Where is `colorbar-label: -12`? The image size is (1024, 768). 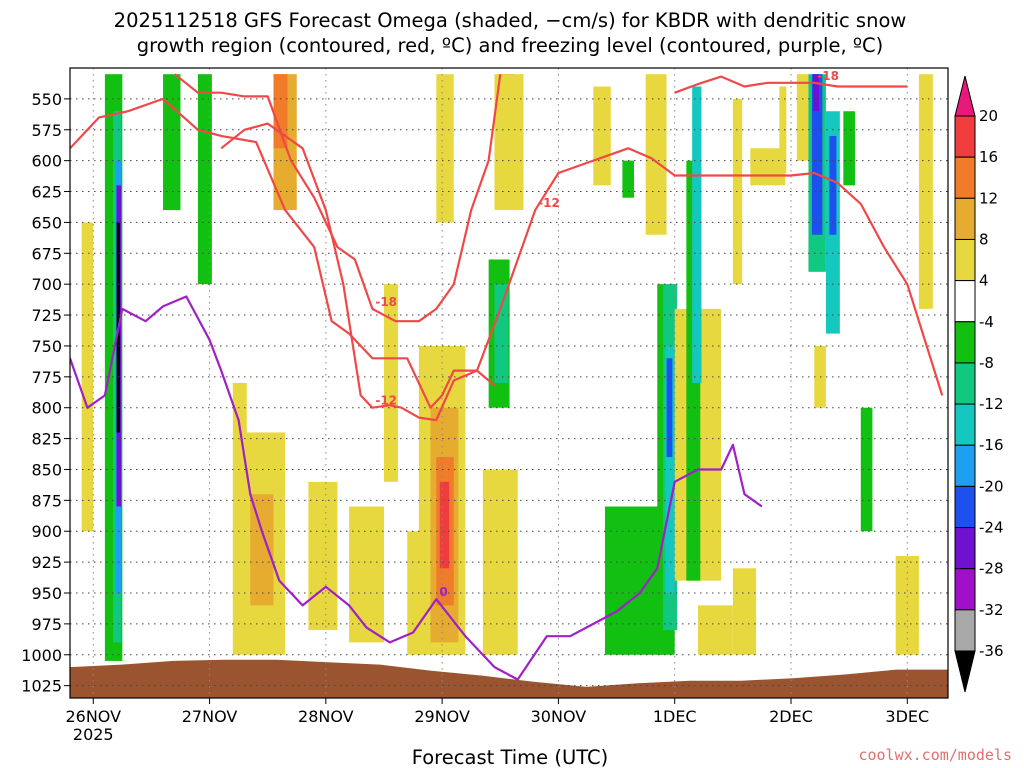
colorbar-label: -12 is located at coordinates (991, 404).